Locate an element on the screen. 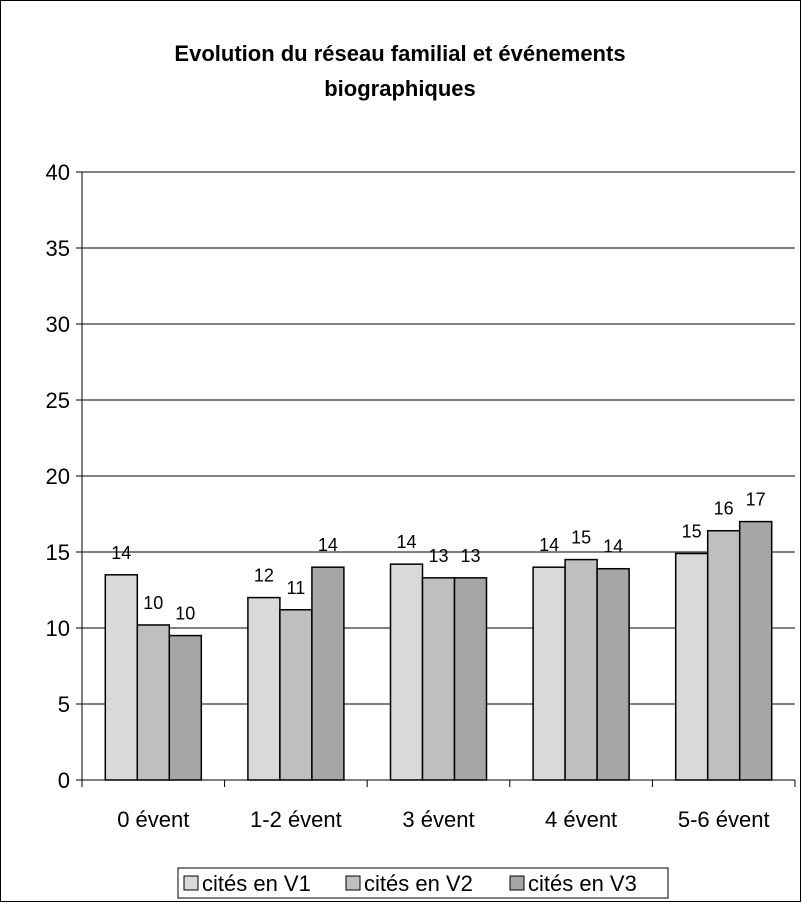 The image size is (802, 908). x-tick-label: 3 évent is located at coordinates (438, 819).